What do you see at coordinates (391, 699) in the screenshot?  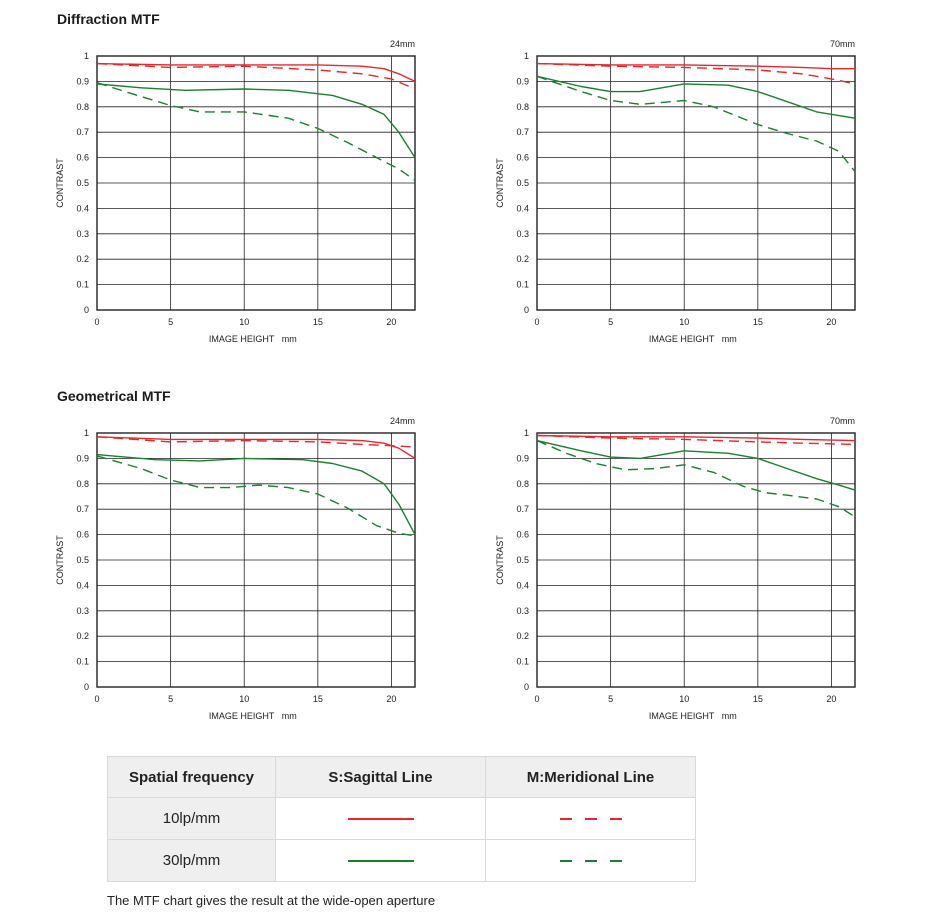 I see `chart-2-xtick-label: 20` at bounding box center [391, 699].